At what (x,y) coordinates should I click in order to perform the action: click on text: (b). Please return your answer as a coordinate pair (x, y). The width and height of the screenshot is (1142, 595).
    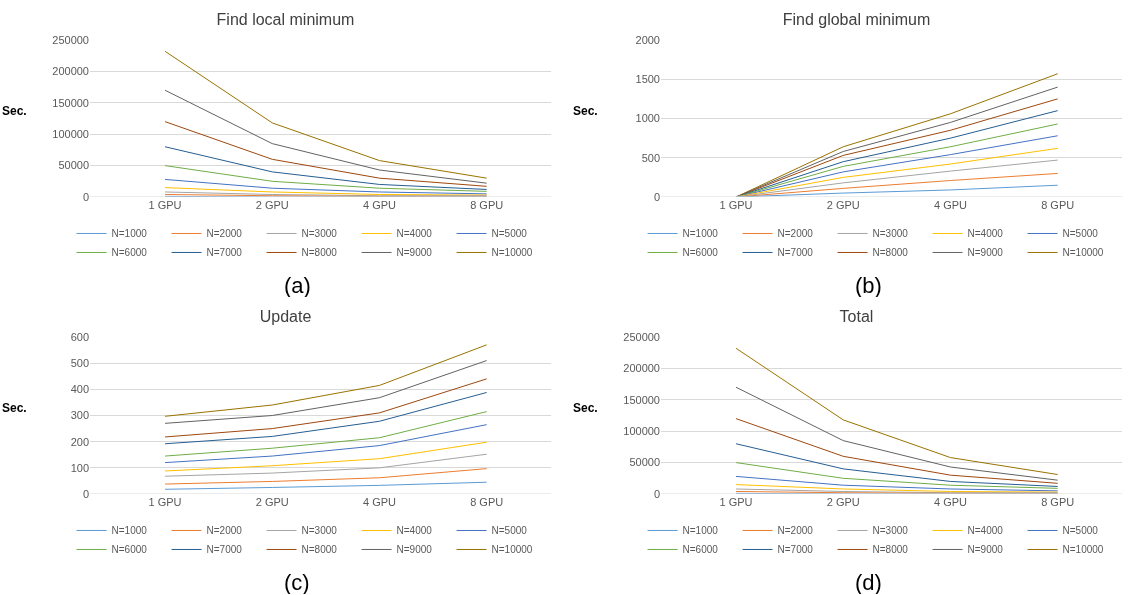
    Looking at the image, I should click on (868, 285).